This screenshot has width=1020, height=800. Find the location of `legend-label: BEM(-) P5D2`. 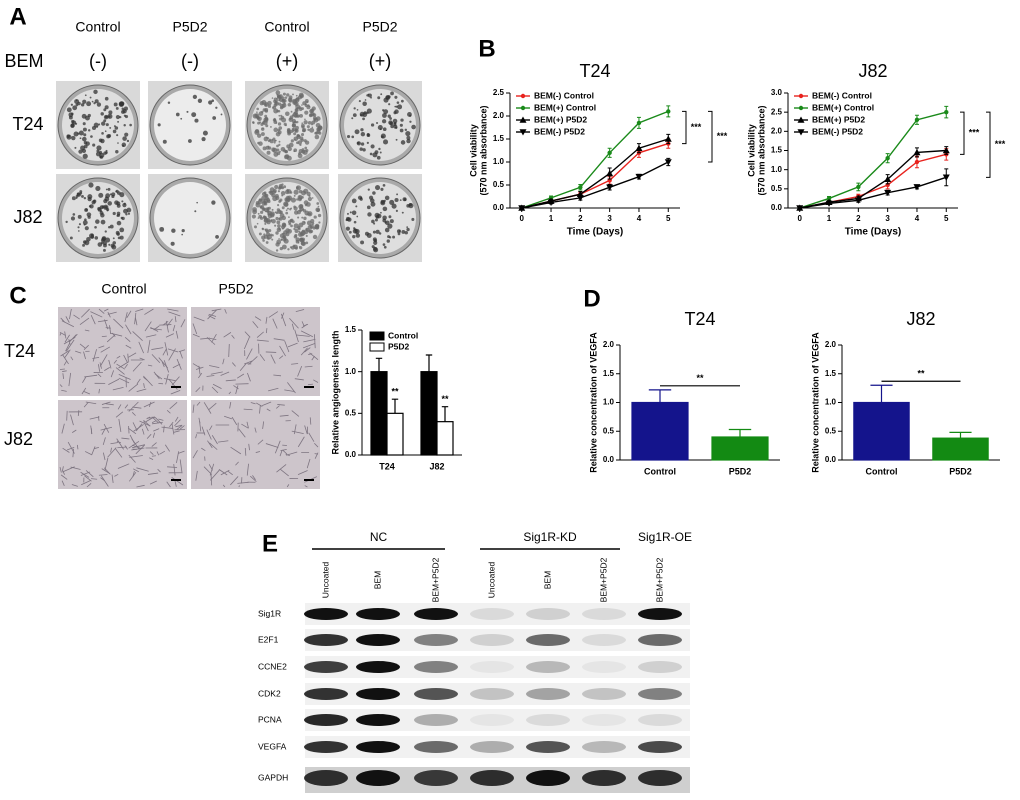

legend-label: BEM(-) P5D2 is located at coordinates (559, 131).